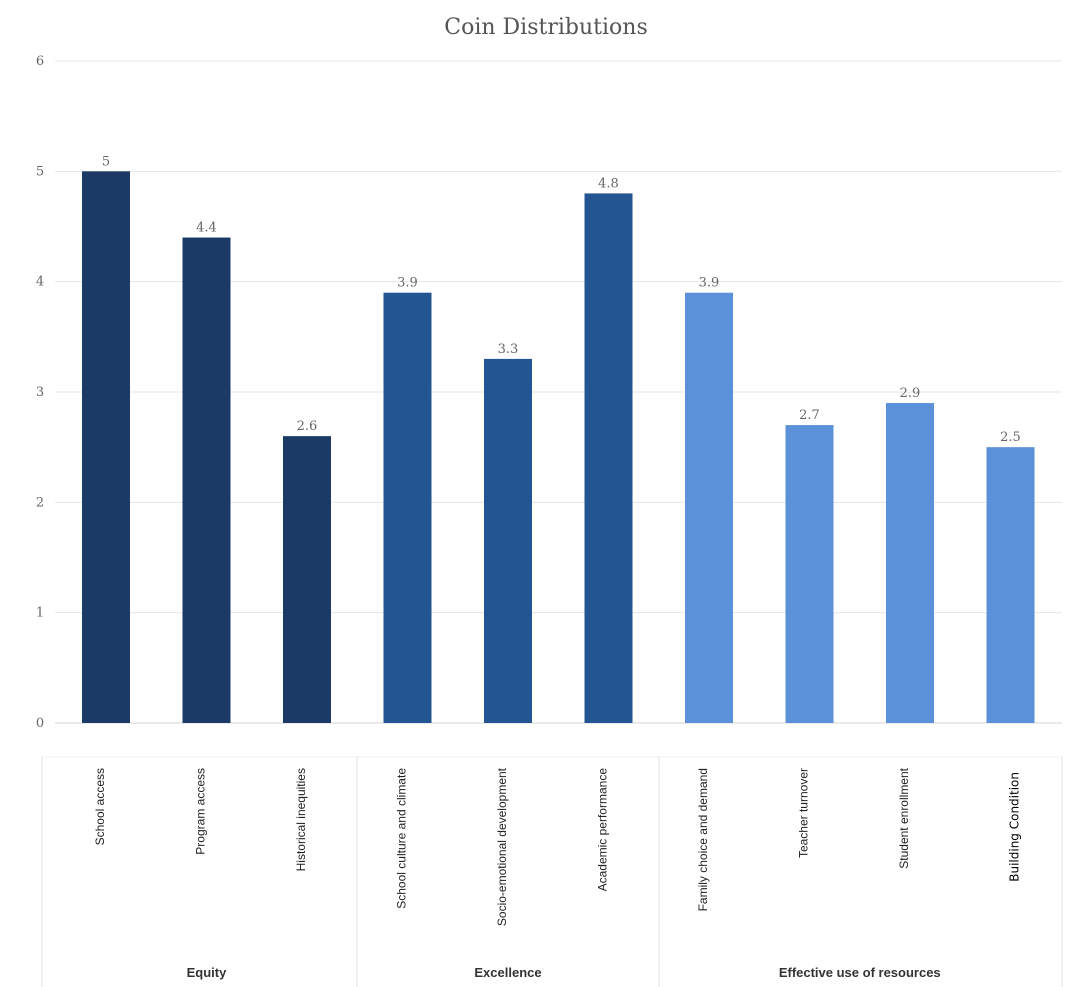 This screenshot has width=1070, height=987. Describe the element at coordinates (307, 426) in the screenshot. I see `data-label: 2.6` at that location.